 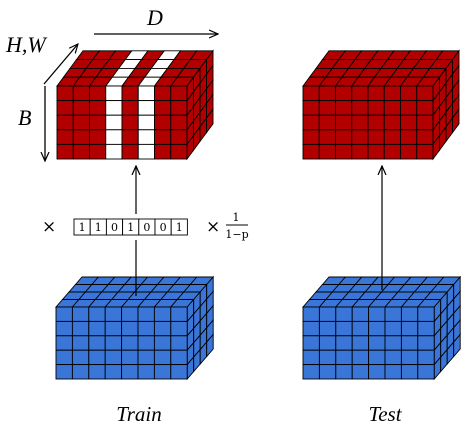 I want to click on test-input-tensor-cube, so click(x=382, y=328).